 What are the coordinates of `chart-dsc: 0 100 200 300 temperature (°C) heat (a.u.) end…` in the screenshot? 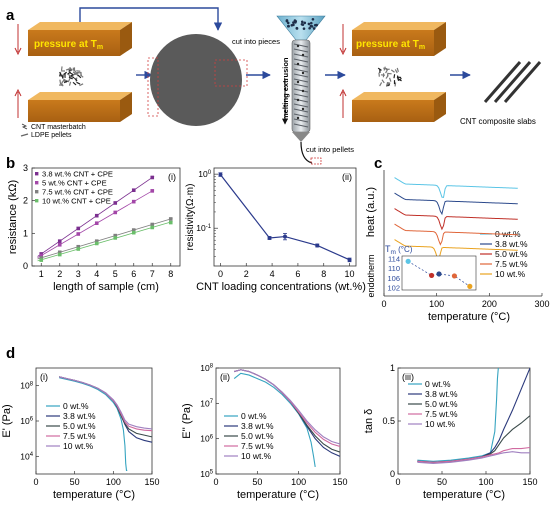 It's located at (457, 246).